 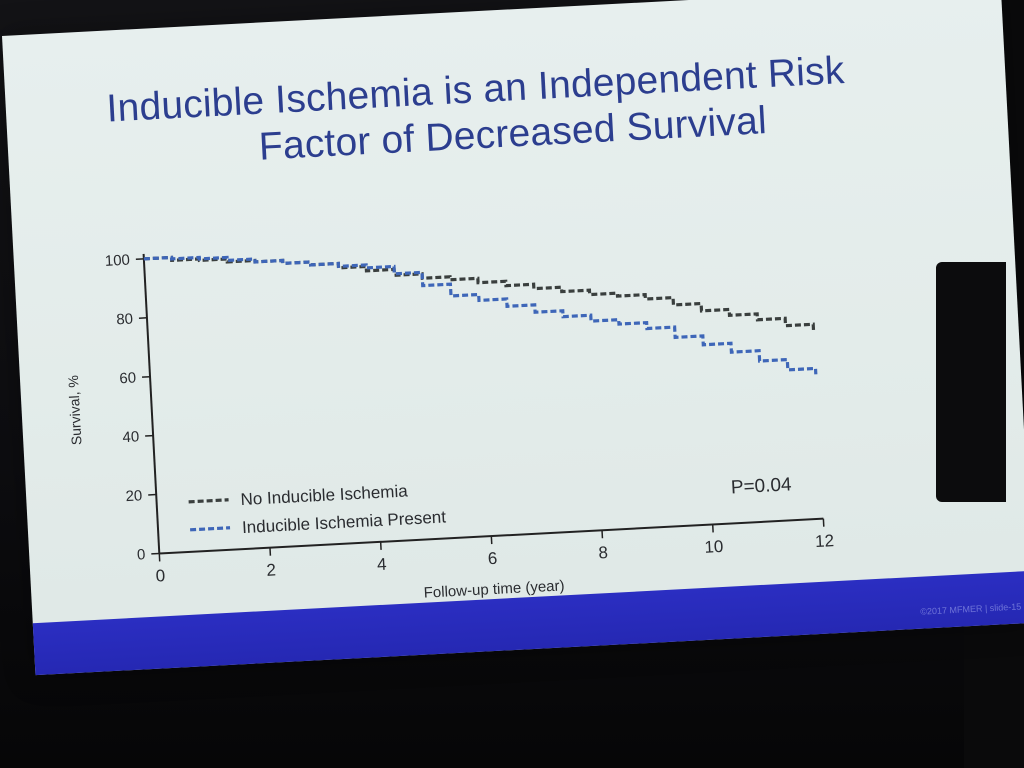 I want to click on x-tick-label-2: 2, so click(x=271, y=569).